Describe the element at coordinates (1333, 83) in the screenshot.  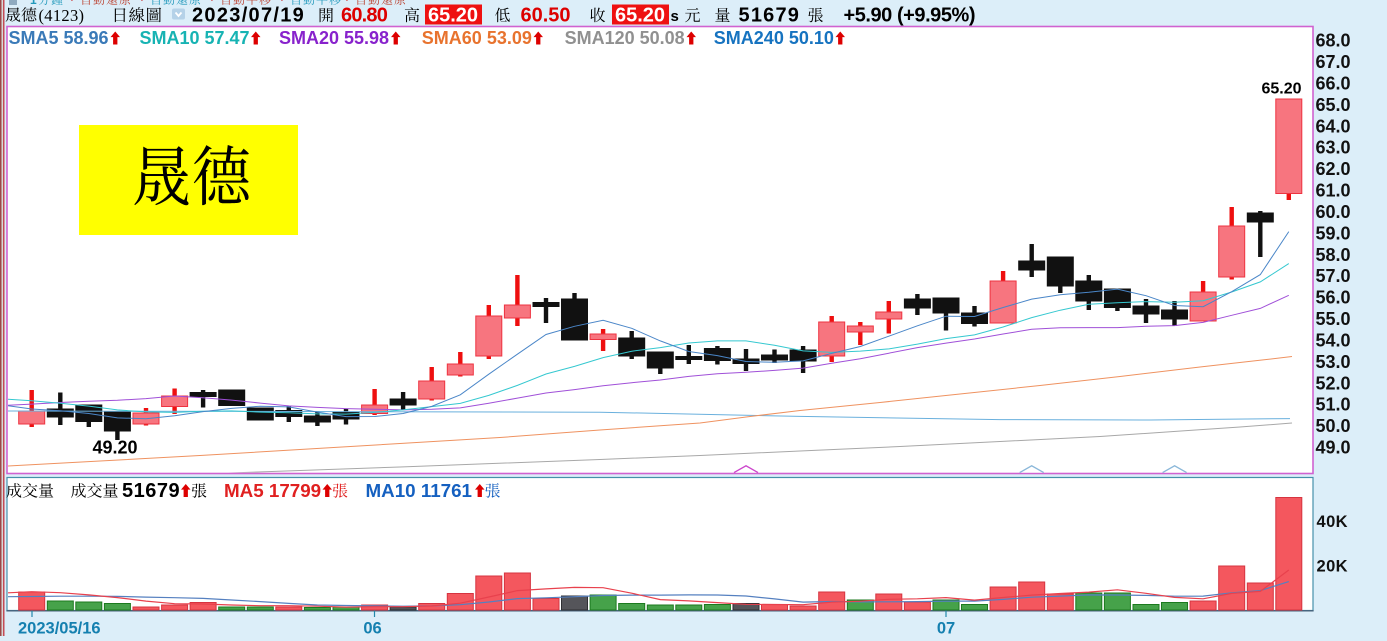
I see `svg-text: 66.0` at that location.